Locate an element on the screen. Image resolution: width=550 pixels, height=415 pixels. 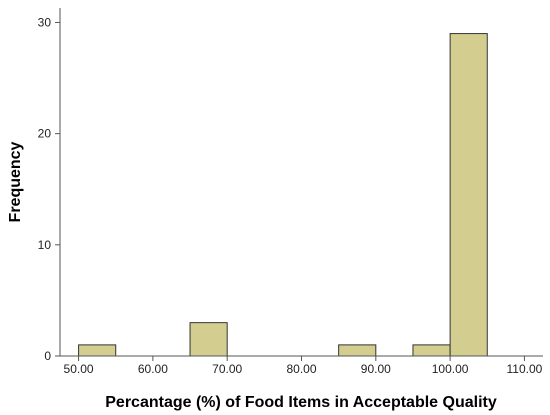
y-tick-label: 30 is located at coordinates (45, 22).